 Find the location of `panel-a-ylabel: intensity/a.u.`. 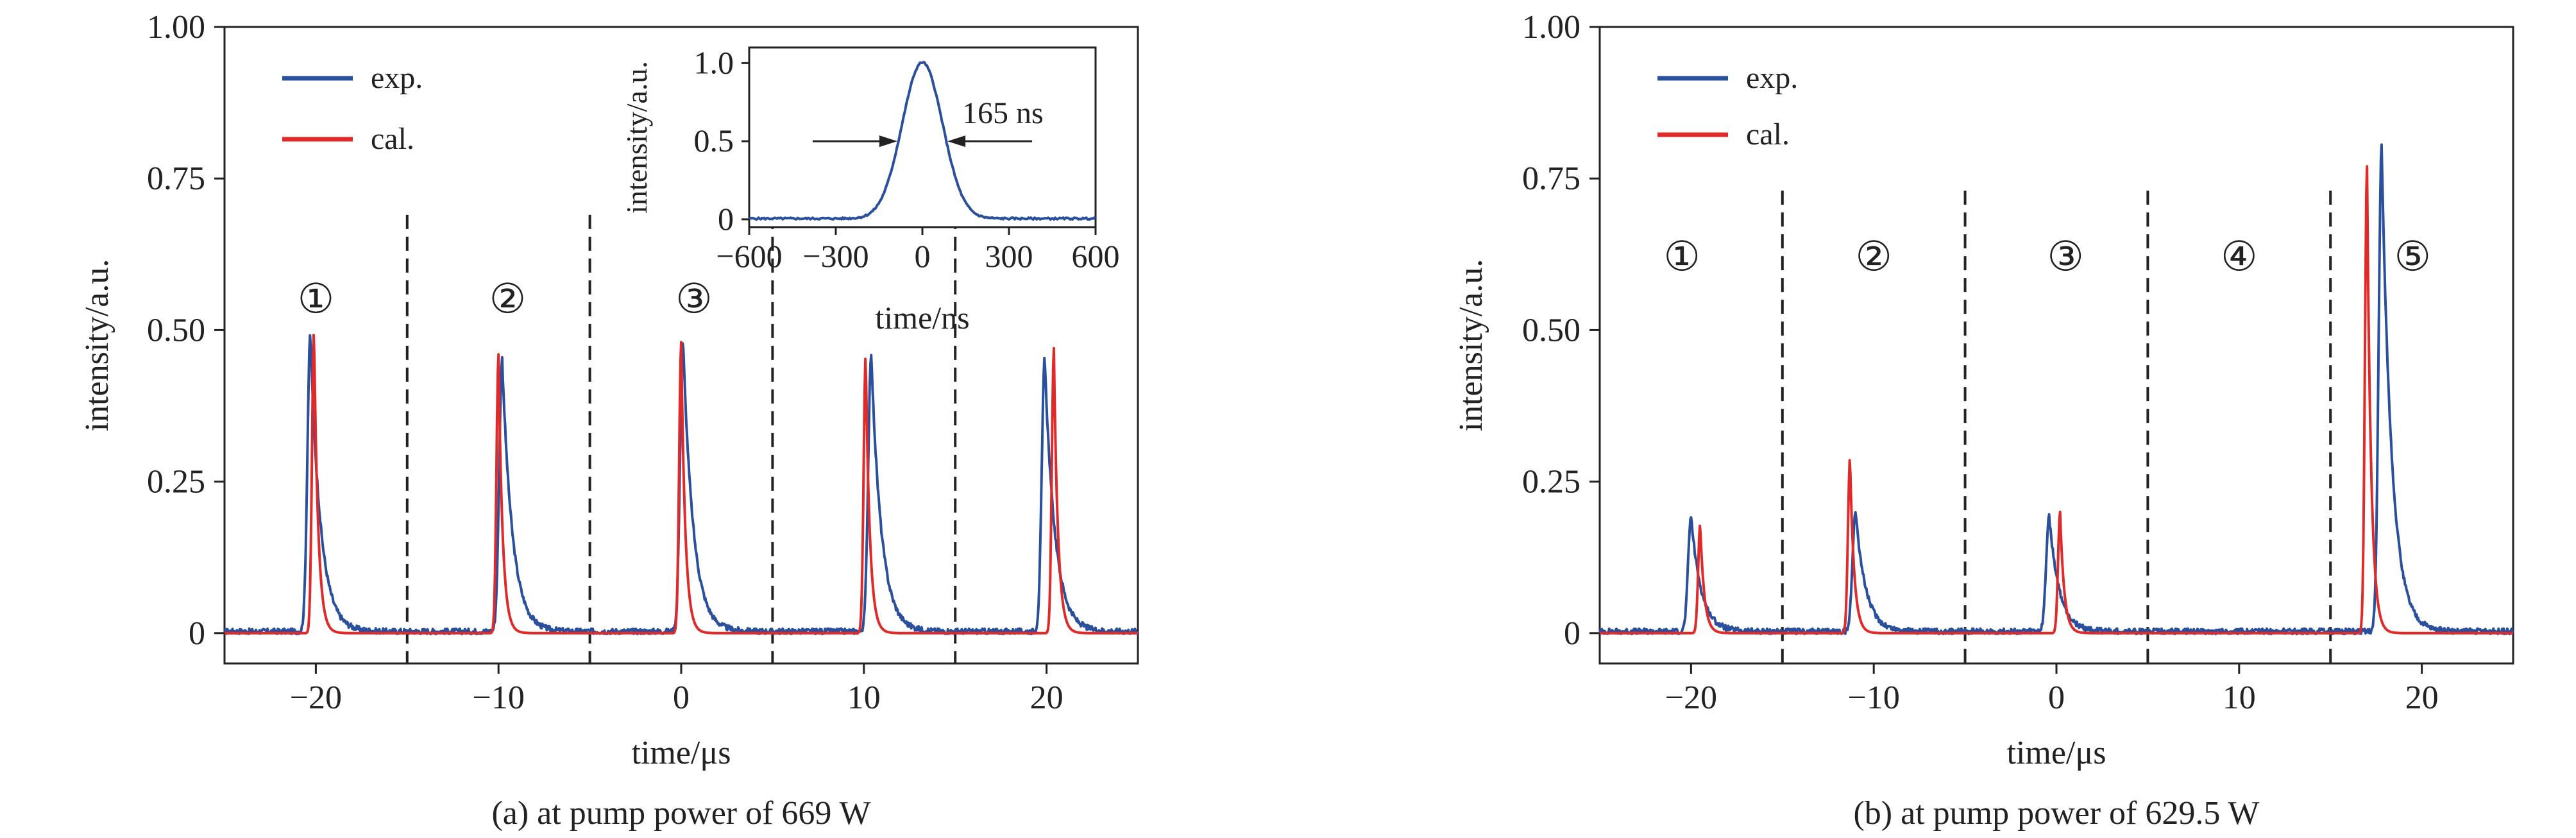

panel-a-ylabel: intensity/a.u. is located at coordinates (97, 345).